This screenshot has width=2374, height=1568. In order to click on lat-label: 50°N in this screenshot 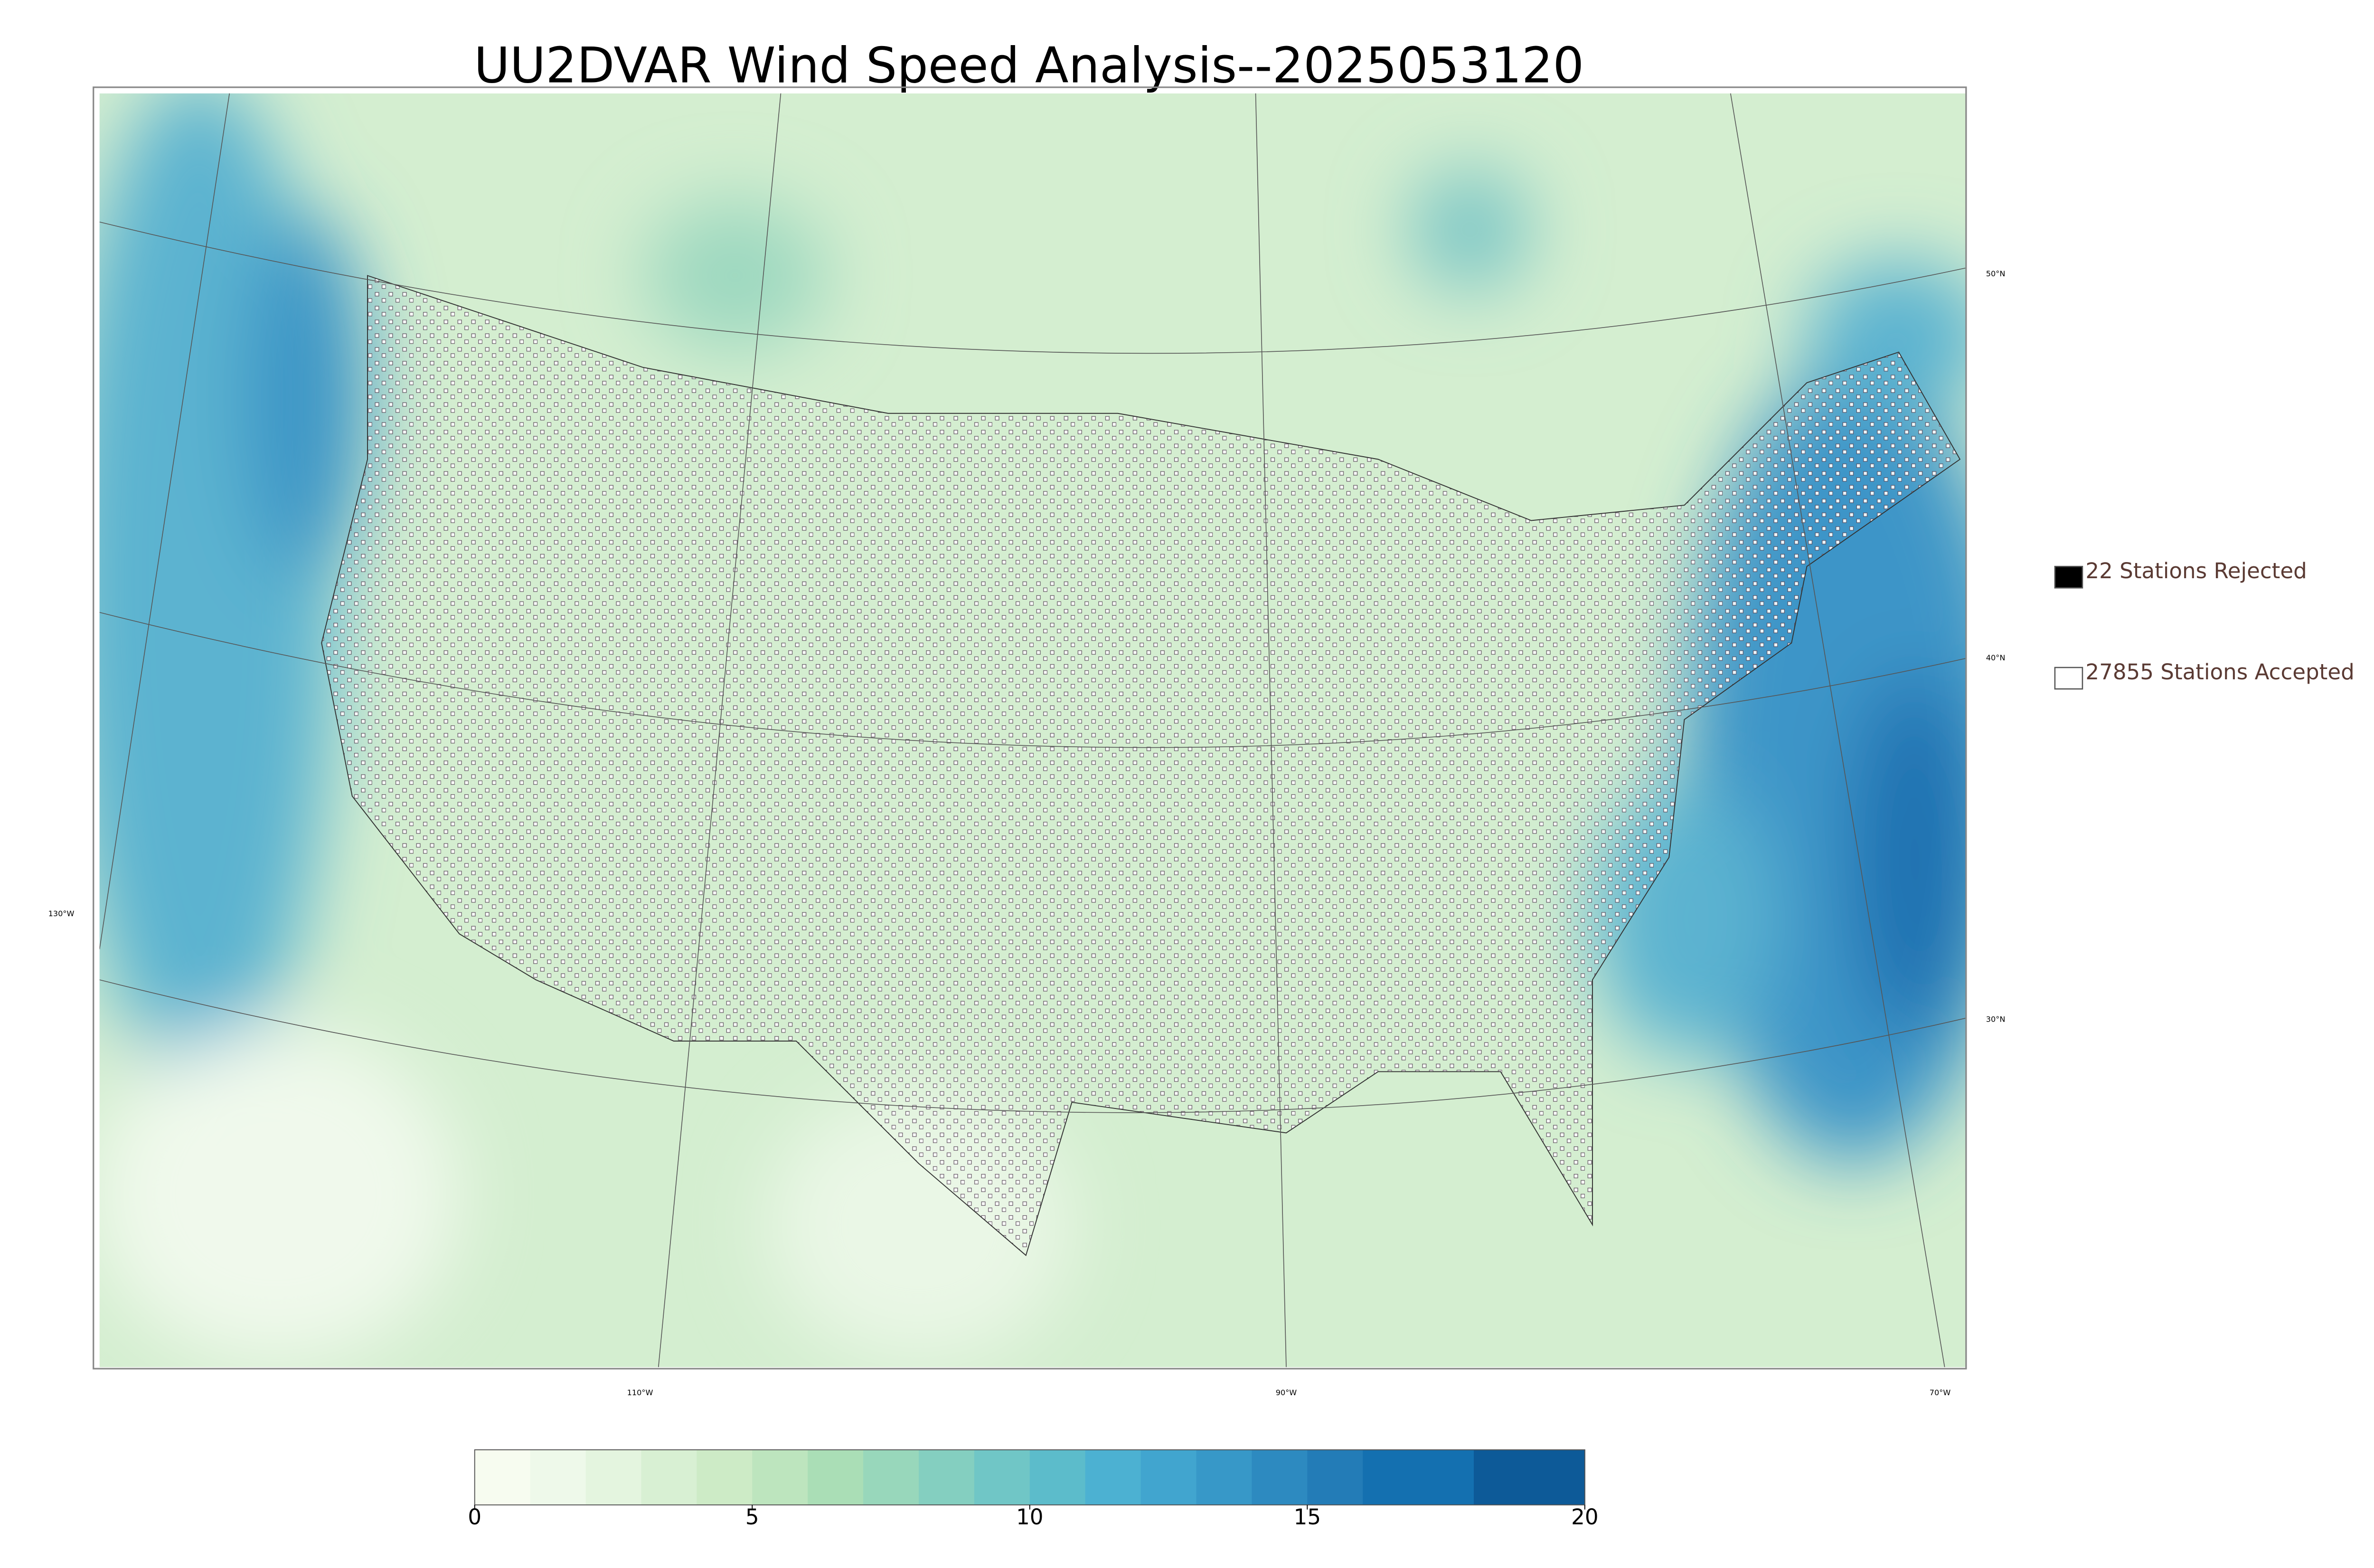, I will do `click(1996, 274)`.